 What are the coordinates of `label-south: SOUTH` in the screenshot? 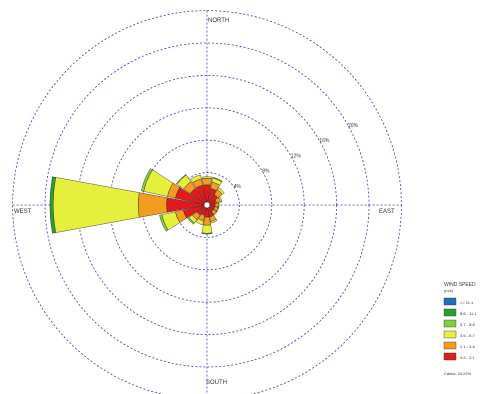 It's located at (216, 383).